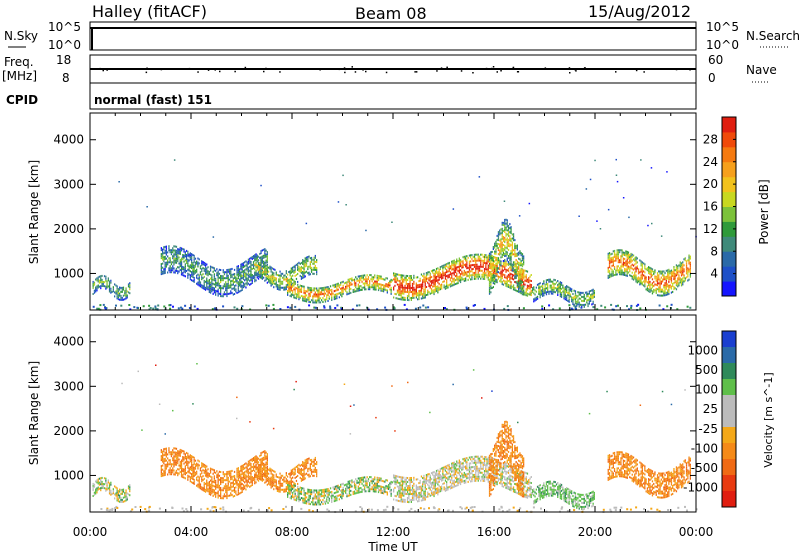 The width and height of the screenshot is (800, 554). Describe the element at coordinates (245, 67) in the screenshot. I see `freq-point` at that location.